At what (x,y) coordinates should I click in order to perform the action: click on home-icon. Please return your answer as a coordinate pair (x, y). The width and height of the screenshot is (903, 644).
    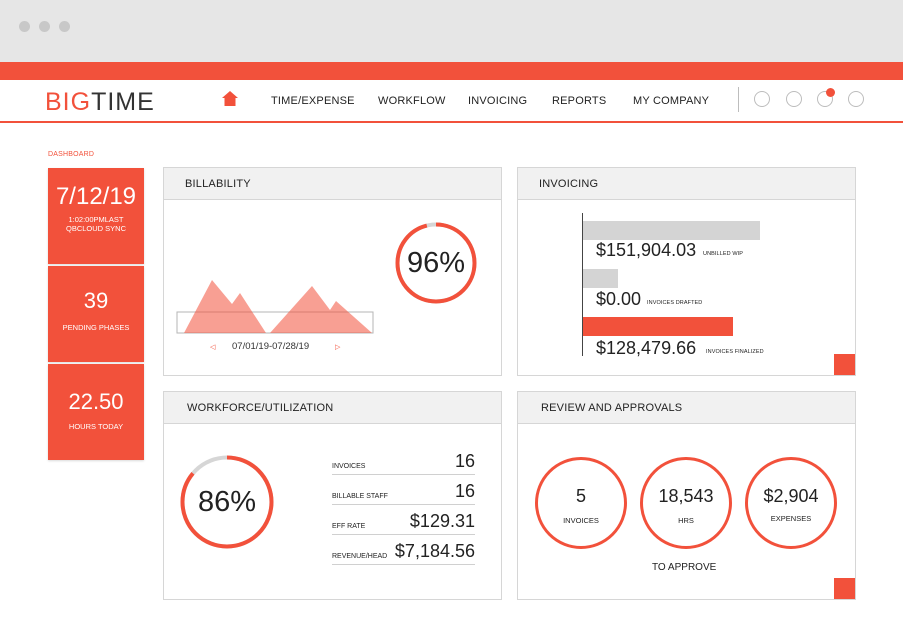
    Looking at the image, I should click on (230, 98).